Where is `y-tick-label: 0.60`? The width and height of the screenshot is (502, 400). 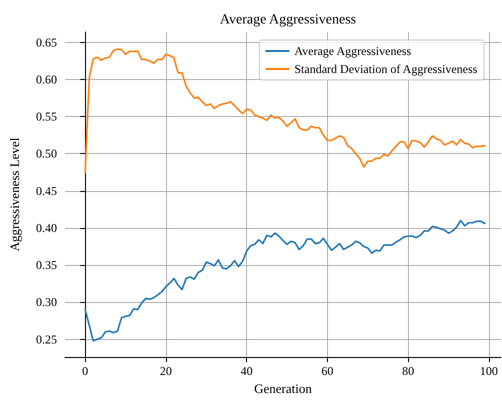
y-tick-label: 0.60 is located at coordinates (46, 79).